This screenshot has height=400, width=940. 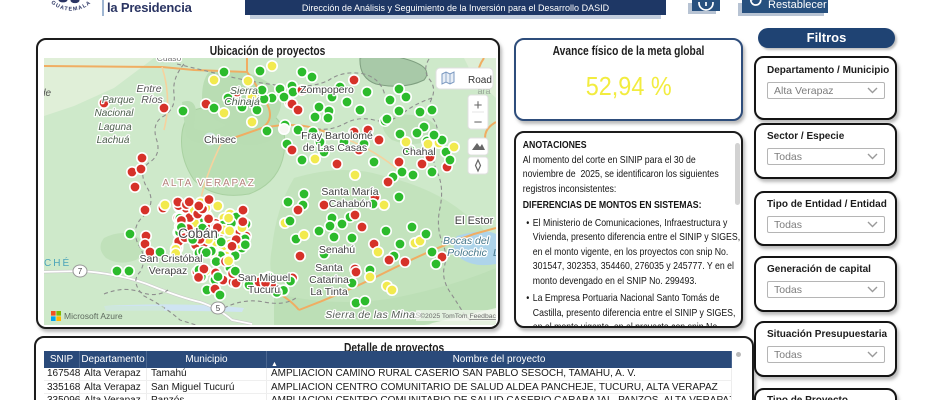 What do you see at coordinates (169, 60) in the screenshot?
I see `svg-text: Cuaso` at bounding box center [169, 60].